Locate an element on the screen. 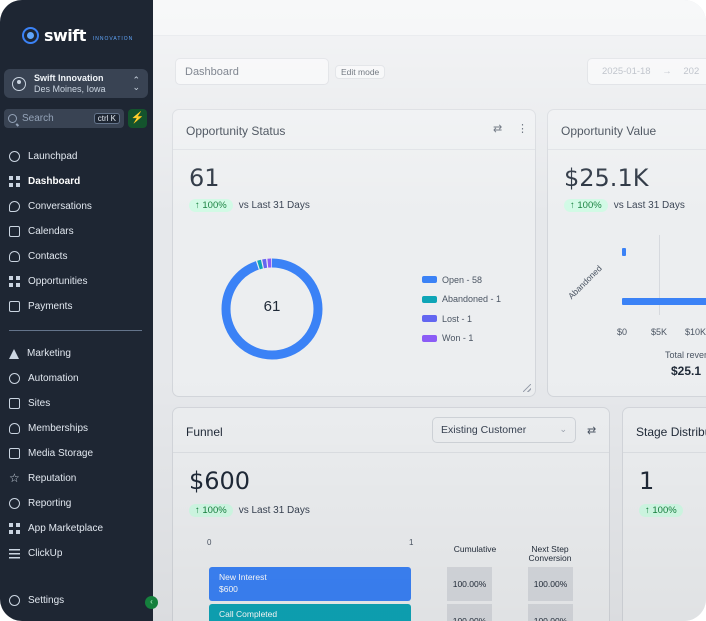  change-indicator: ↑ 100% is located at coordinates (664, 510).